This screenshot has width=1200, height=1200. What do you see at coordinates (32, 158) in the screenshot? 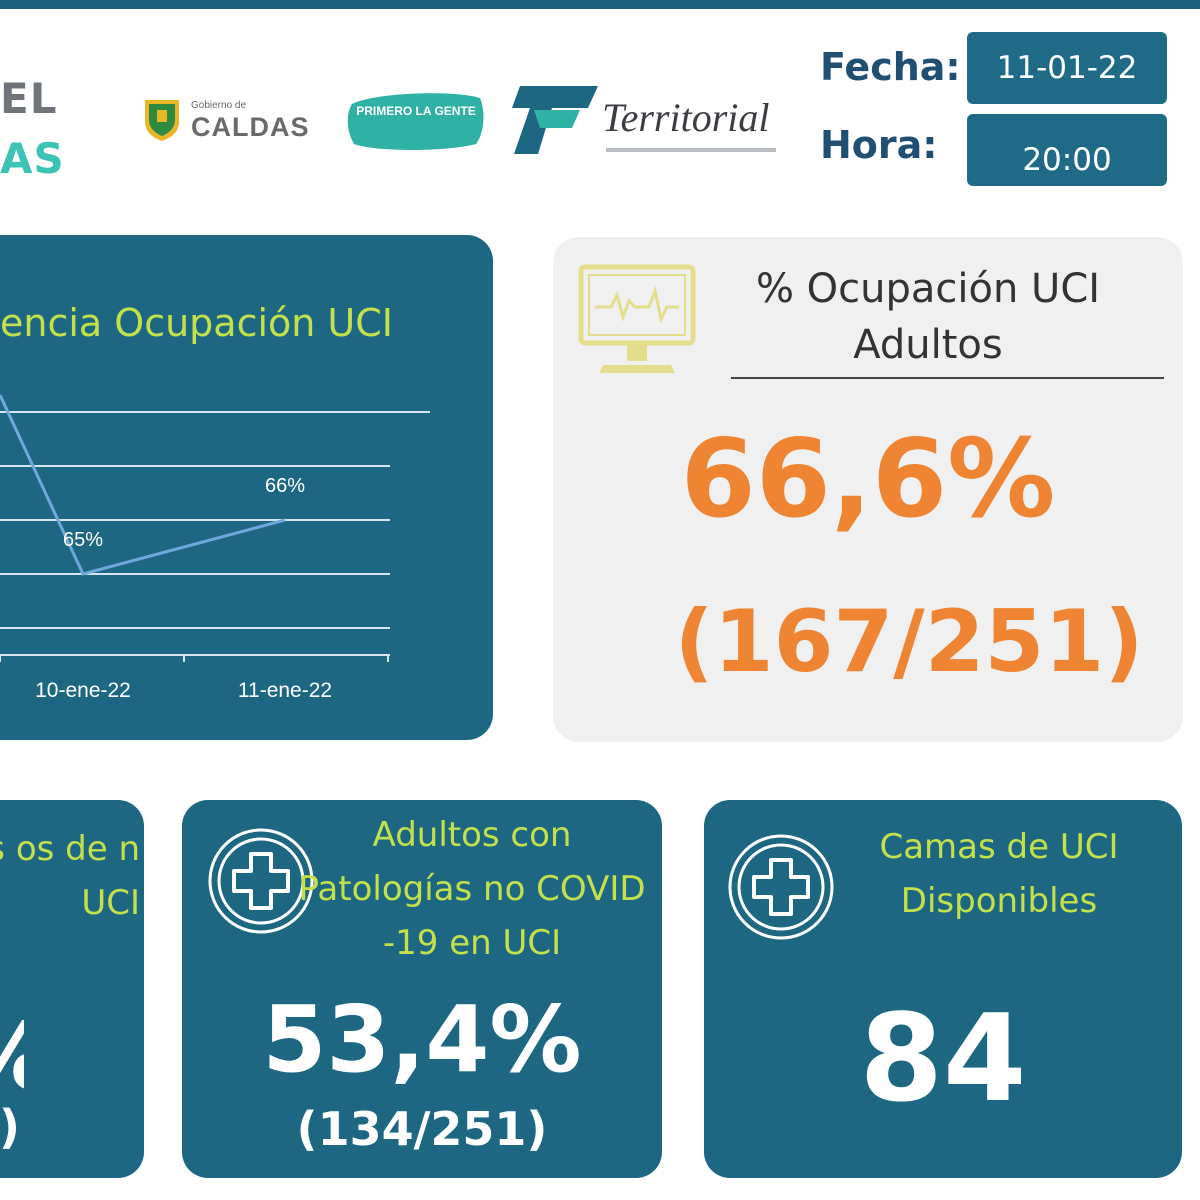
I see `brand-text-line2: AS` at bounding box center [32, 158].